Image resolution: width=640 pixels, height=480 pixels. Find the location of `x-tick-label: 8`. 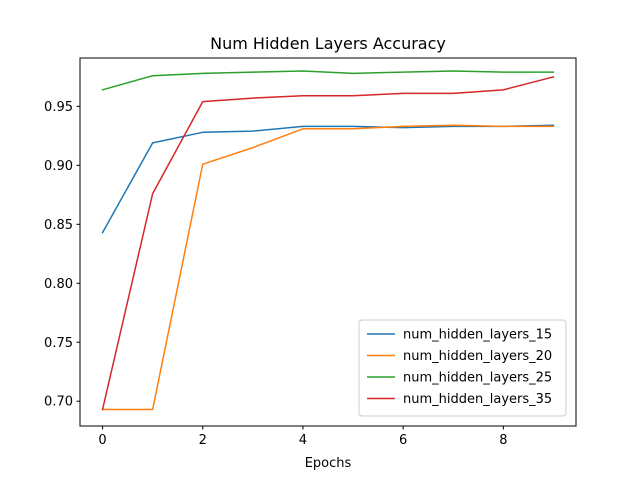

x-tick-label: 8 is located at coordinates (503, 440).